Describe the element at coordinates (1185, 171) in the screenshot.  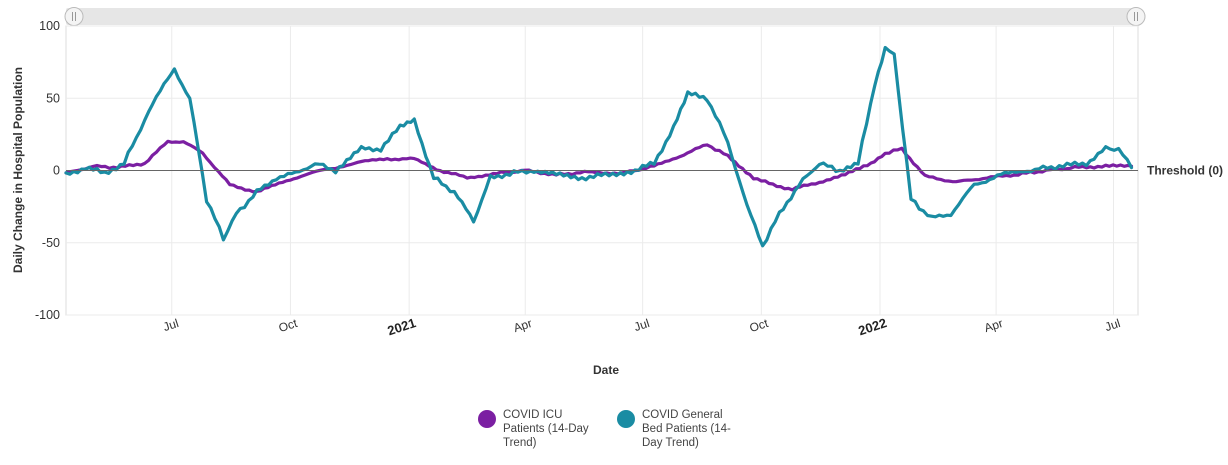
I see `threshold-label: Threshold (0)` at that location.